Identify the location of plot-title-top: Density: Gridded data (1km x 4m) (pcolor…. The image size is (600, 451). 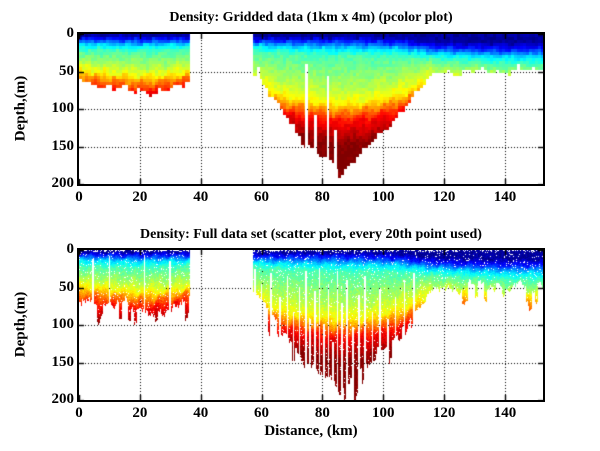
(311, 17).